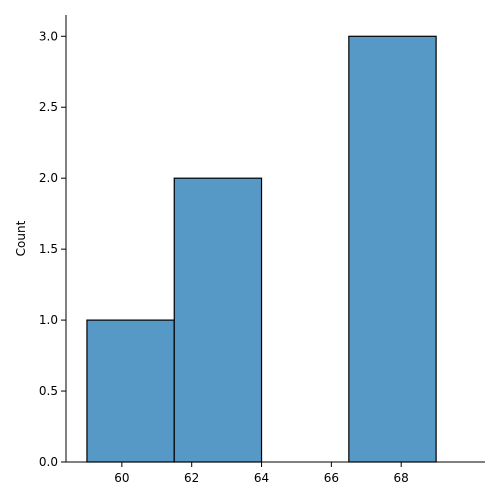 The width and height of the screenshot is (500, 504). I want to click on y-tick-label-2: 1.0, so click(48, 320).